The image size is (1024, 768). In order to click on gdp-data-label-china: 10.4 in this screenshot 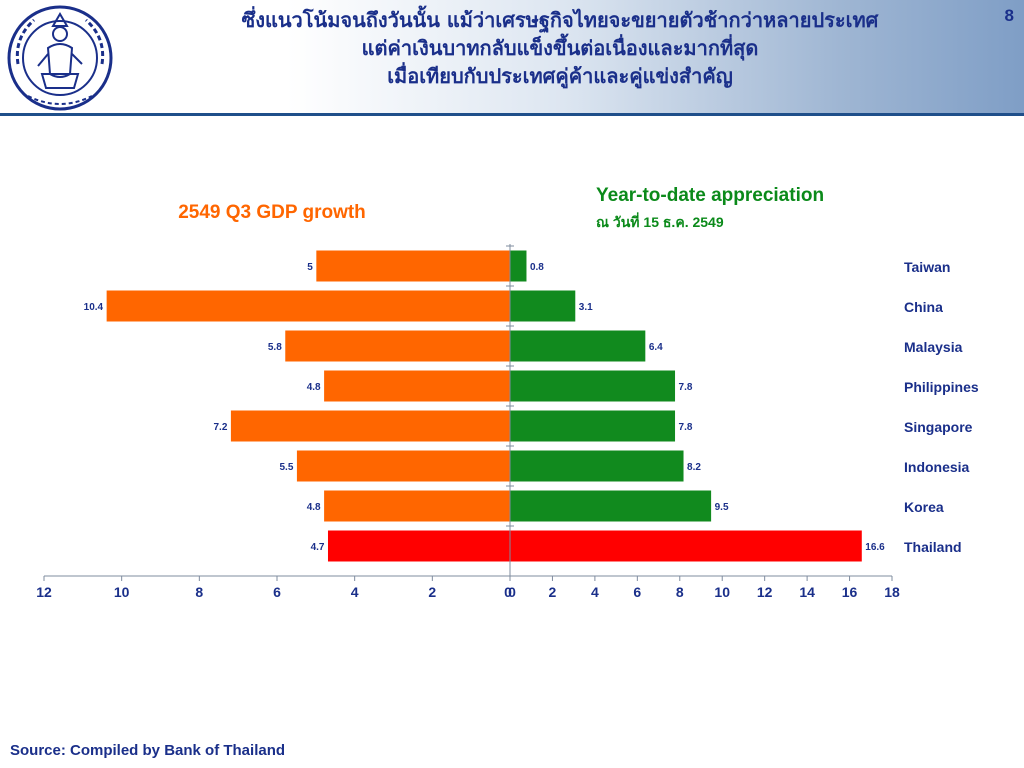, I will do `click(94, 307)`.